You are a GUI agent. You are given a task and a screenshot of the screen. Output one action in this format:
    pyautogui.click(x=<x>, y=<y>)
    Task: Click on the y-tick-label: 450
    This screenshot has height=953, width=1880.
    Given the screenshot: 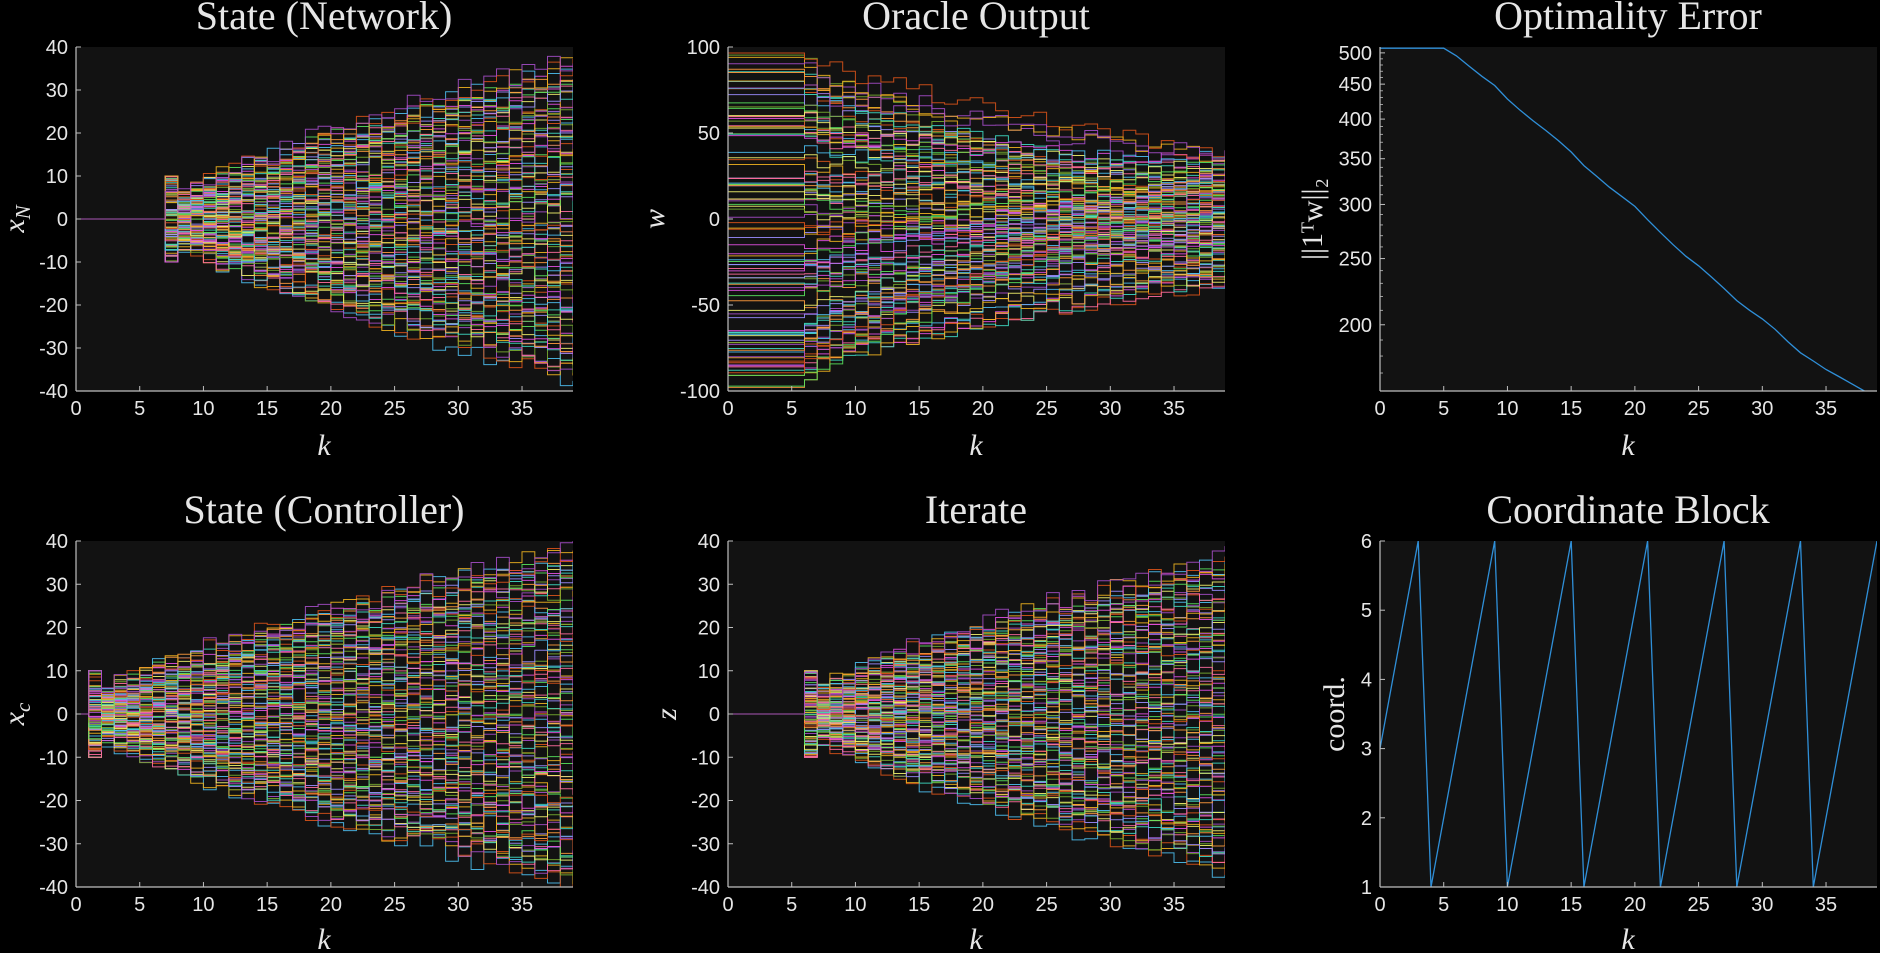 What is the action you would take?
    pyautogui.click(x=1355, y=85)
    